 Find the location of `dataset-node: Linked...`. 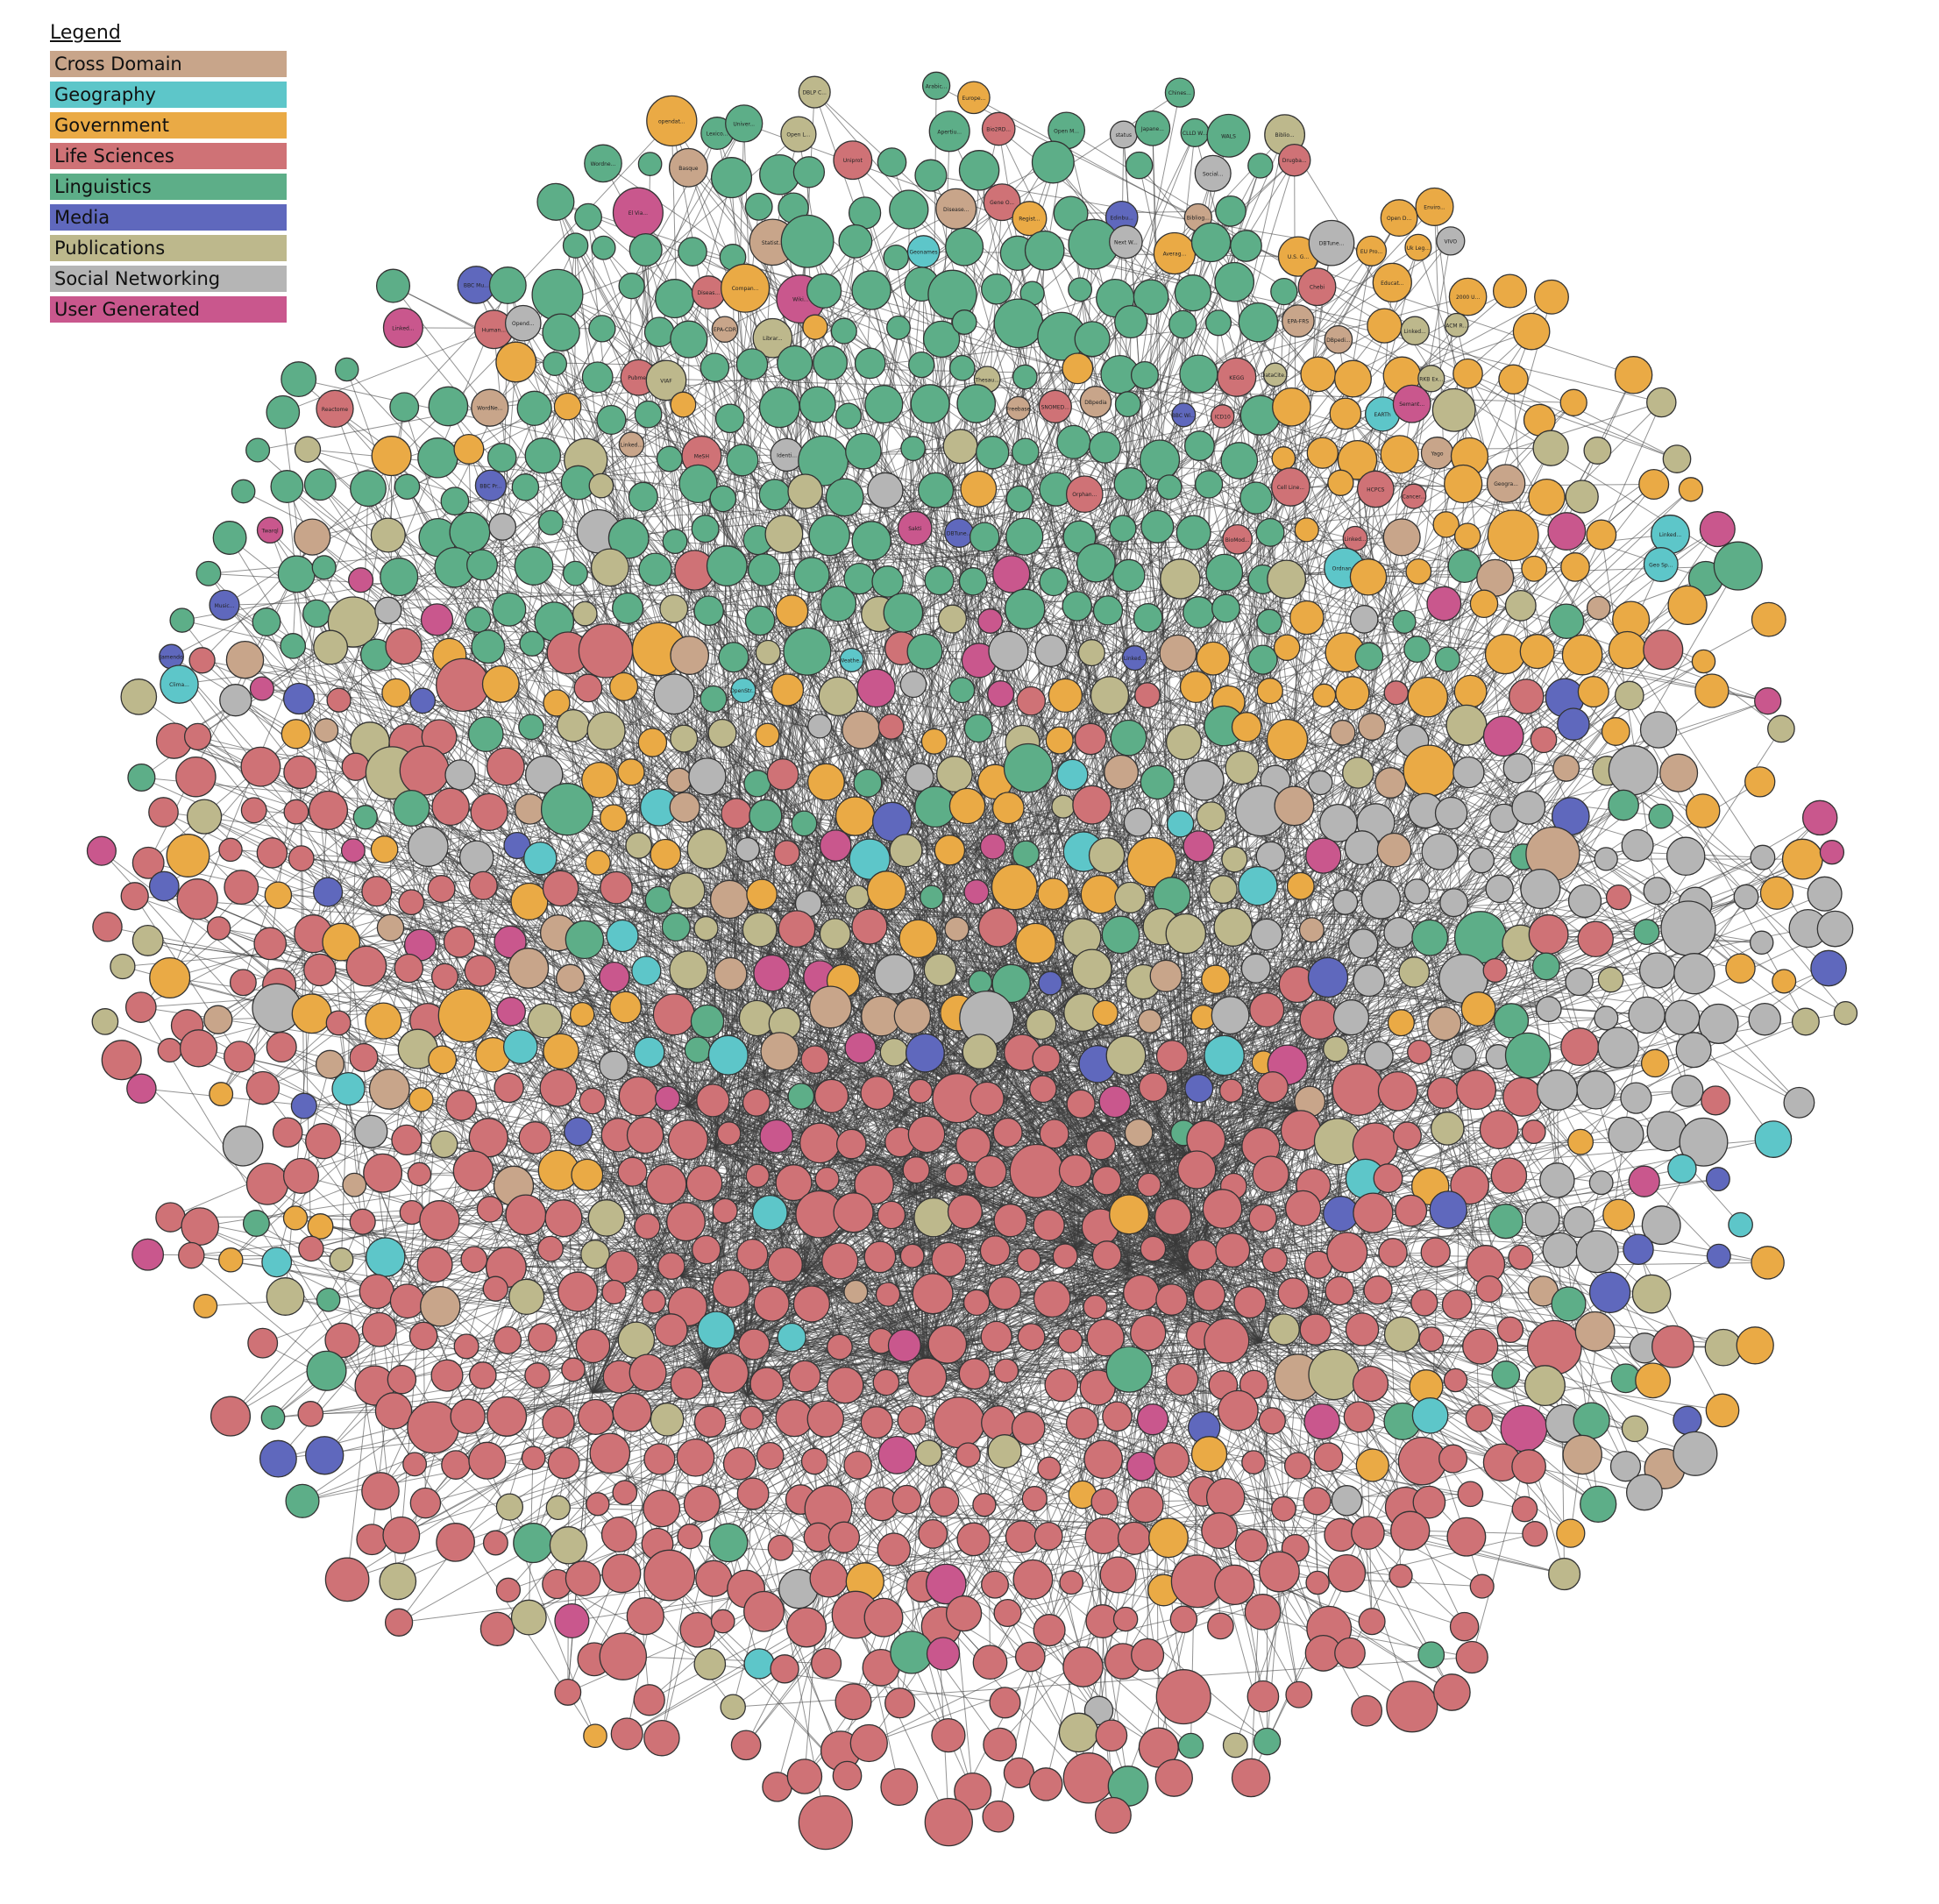

dataset-node: Linked... is located at coordinates (1134, 658).